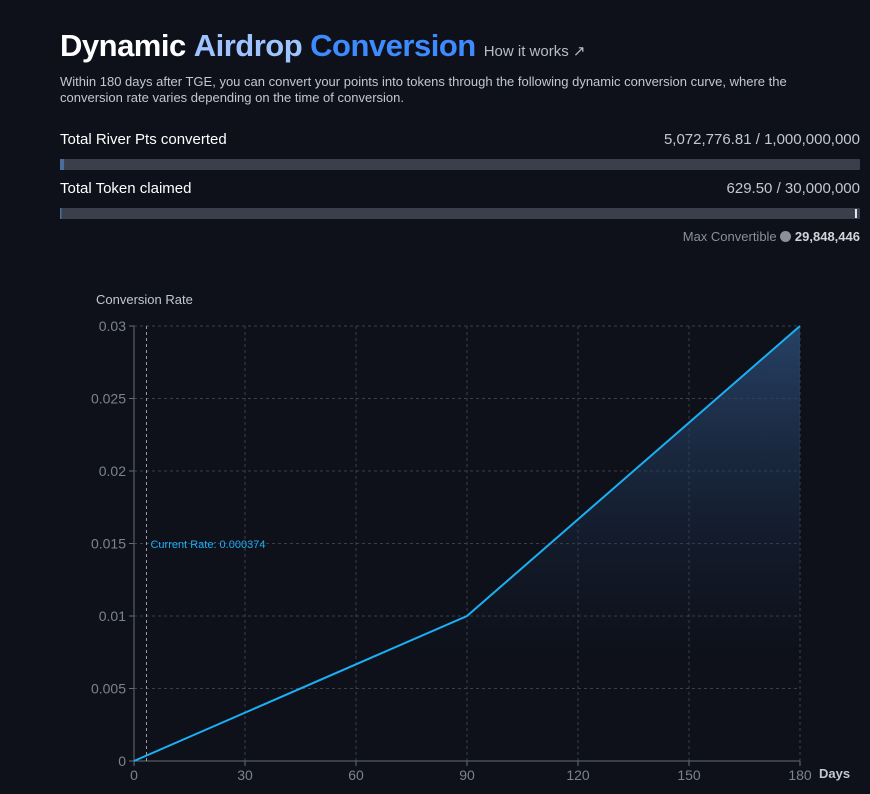 The height and width of the screenshot is (794, 870). I want to click on y-tick-label: 0.005, so click(108, 689).